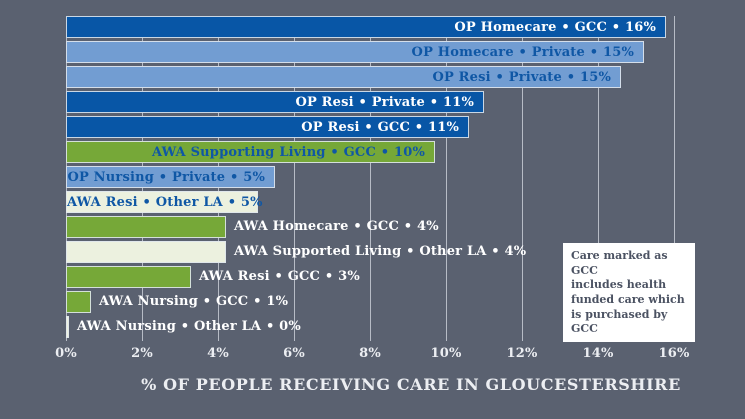 The width and height of the screenshot is (745, 419). I want to click on bar-label: AWA Resi • Other LA • 5%, so click(165, 202).